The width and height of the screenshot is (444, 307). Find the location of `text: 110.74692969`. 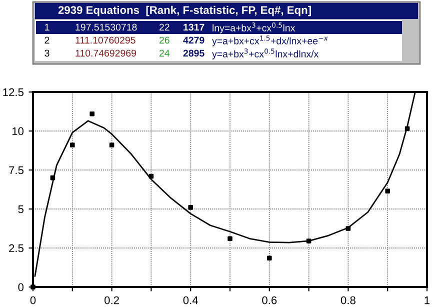

text: 110.74692969 is located at coordinates (106, 53).